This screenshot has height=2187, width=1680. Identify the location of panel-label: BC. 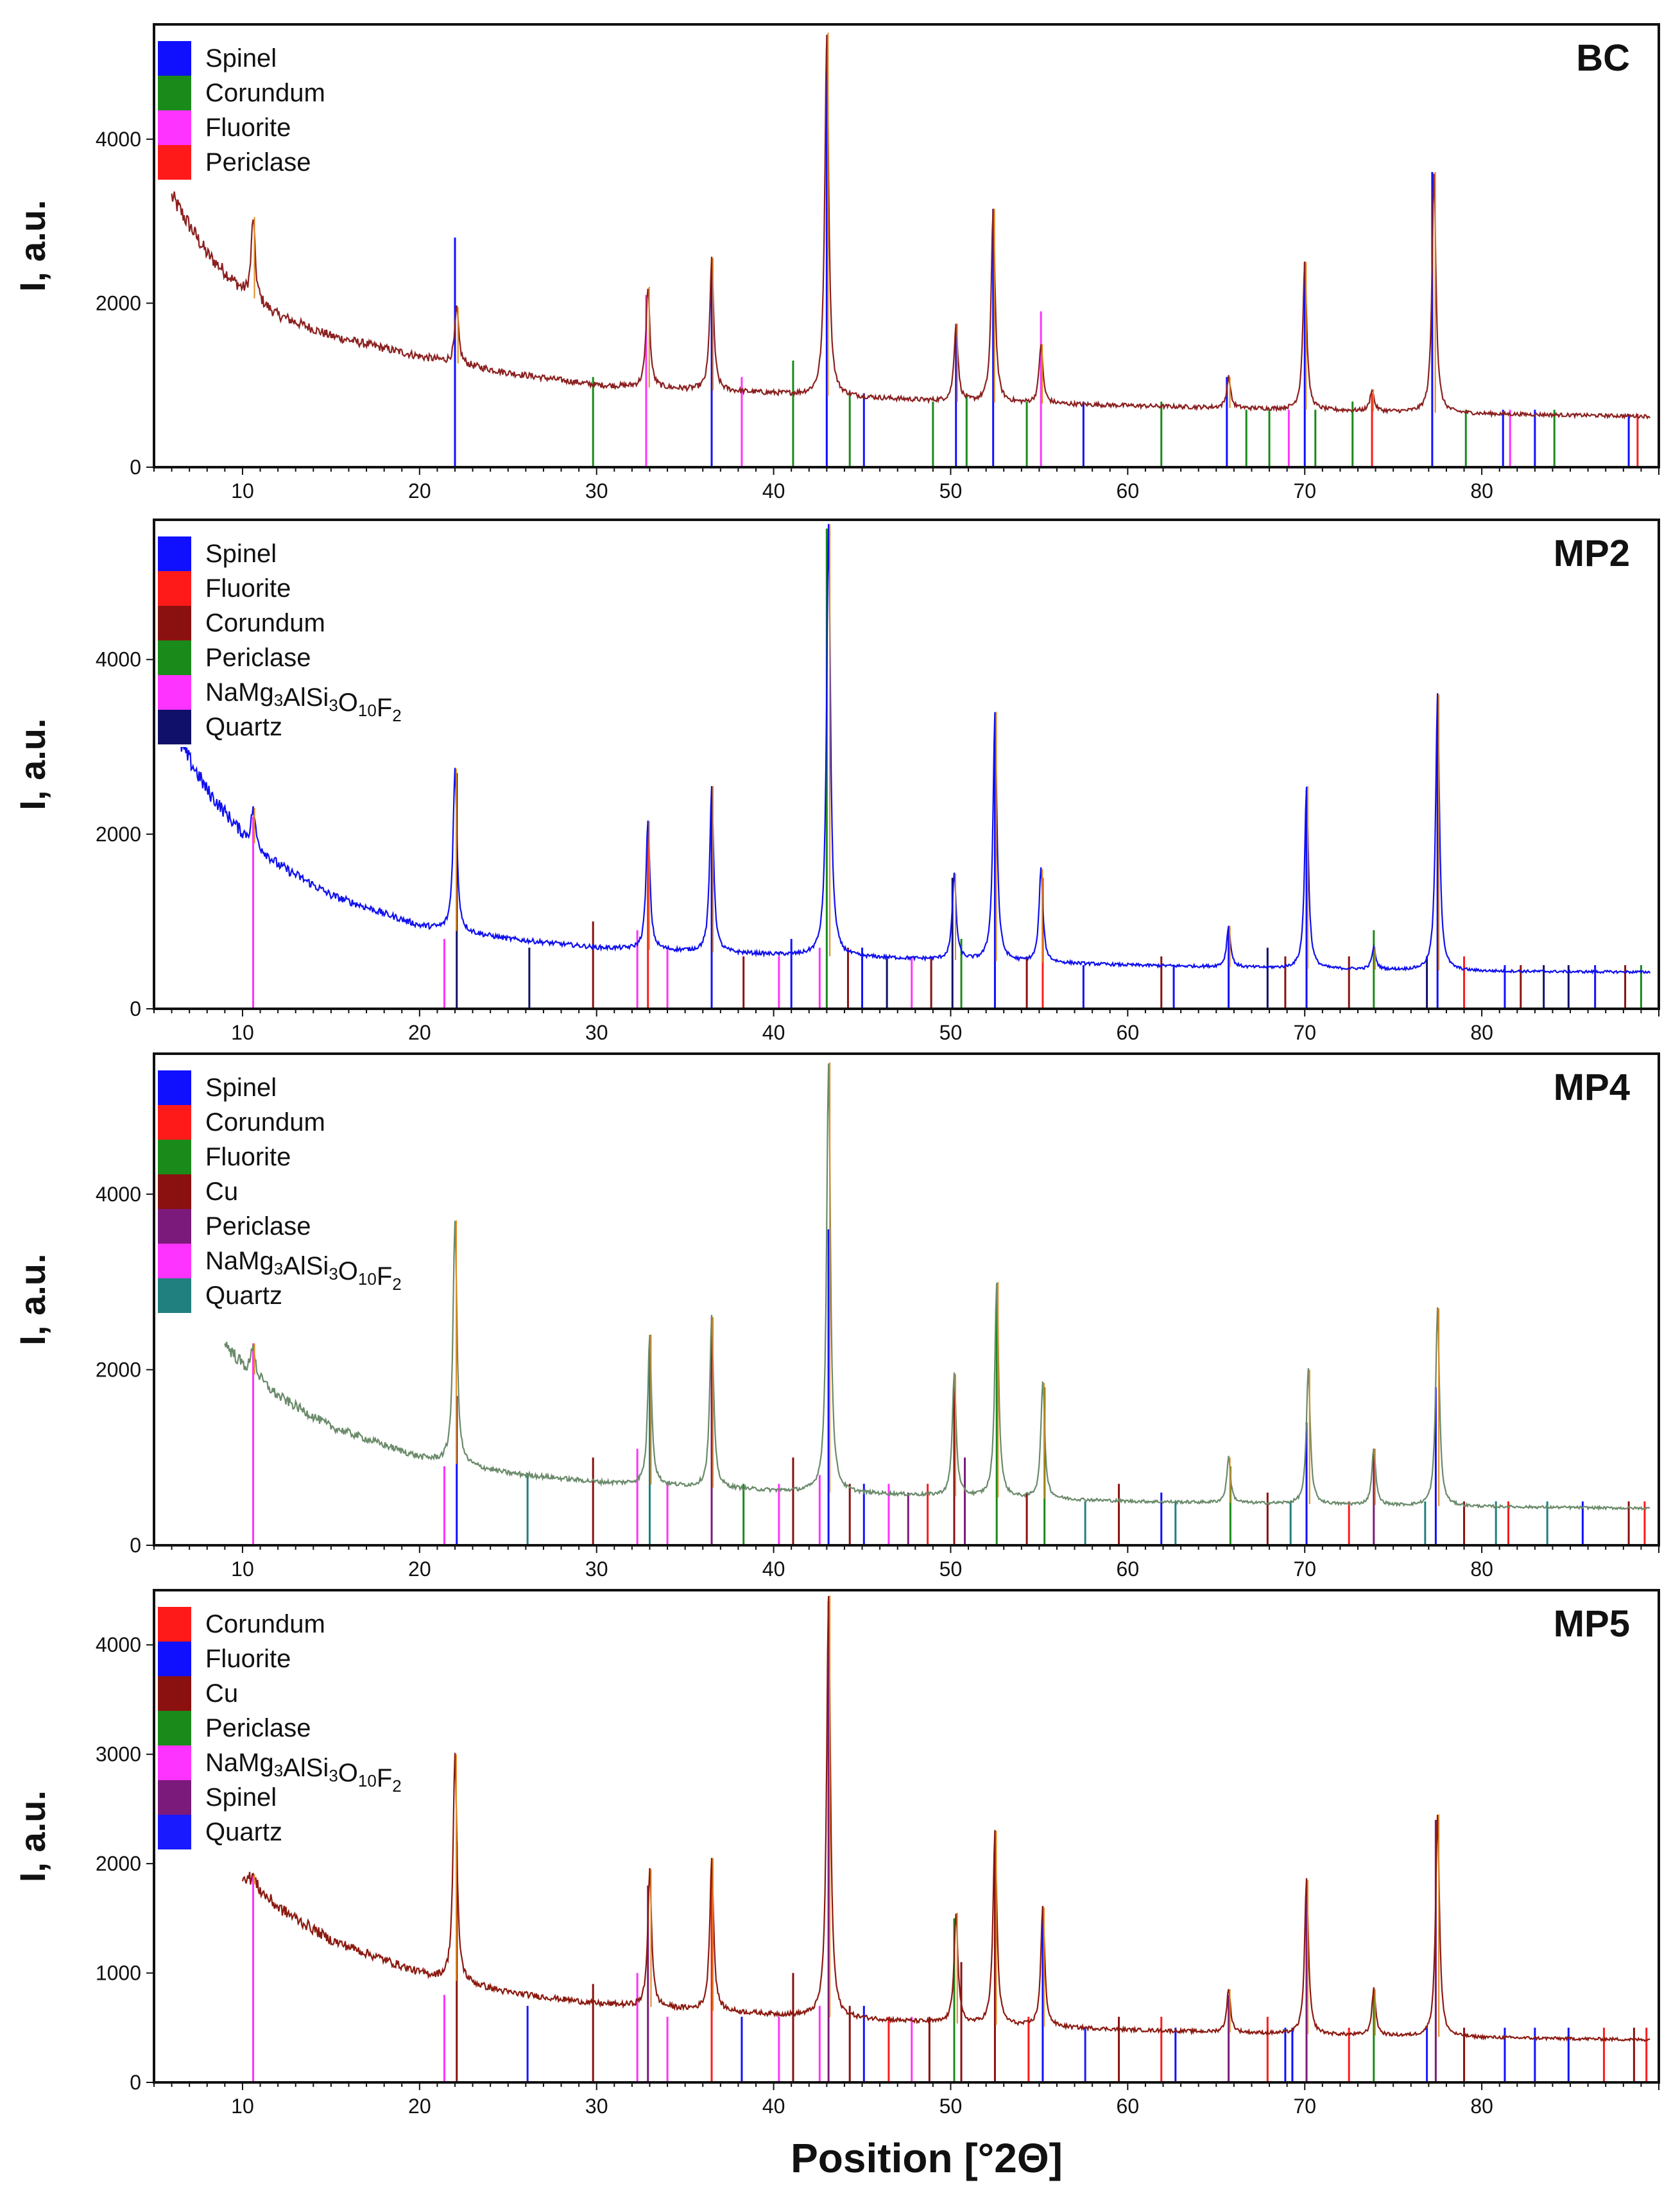
(1603, 58).